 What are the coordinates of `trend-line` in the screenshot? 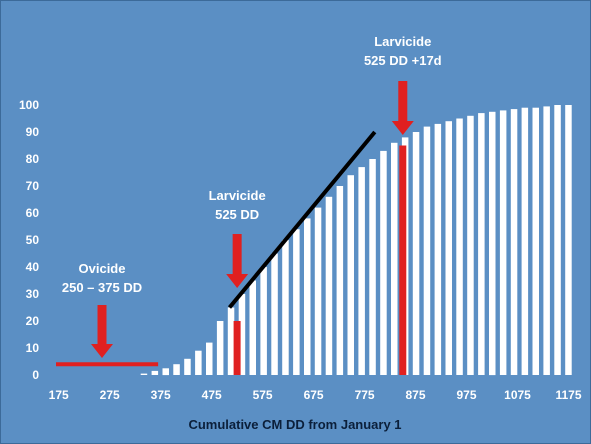 It's located at (302, 219).